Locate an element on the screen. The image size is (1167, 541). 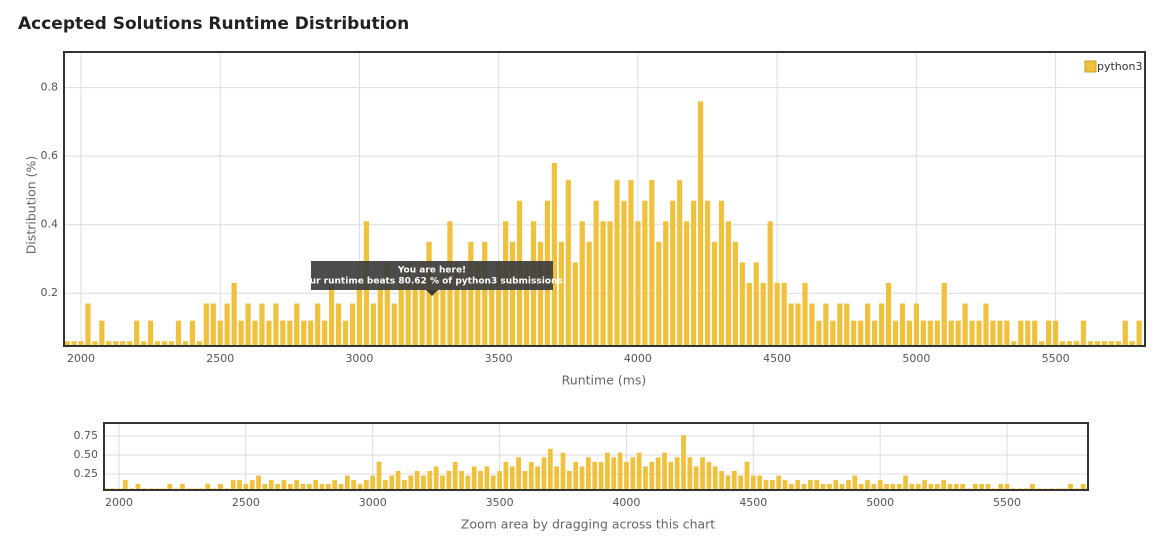
x-tick-label: 2500 is located at coordinates (246, 502).